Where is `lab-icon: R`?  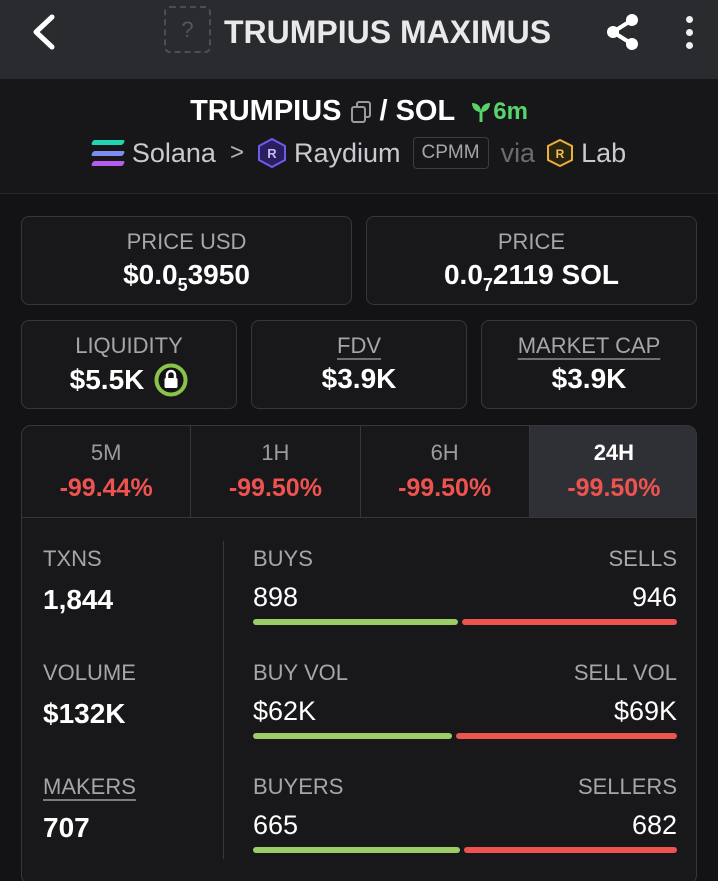
lab-icon: R is located at coordinates (560, 153).